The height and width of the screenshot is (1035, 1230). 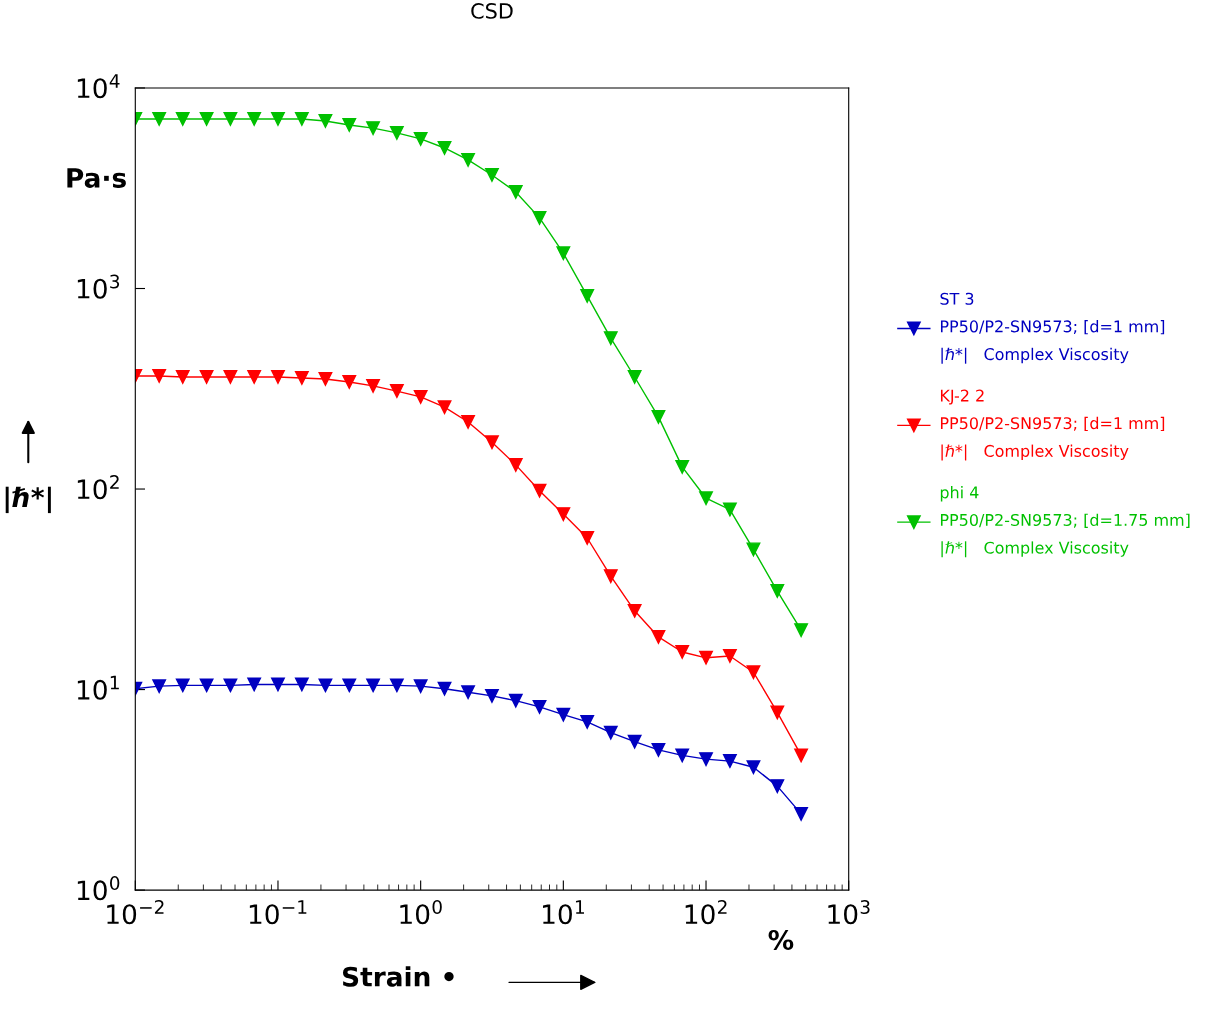 I want to click on y-tick-label: 10$^{4}$, so click(x=98, y=86).